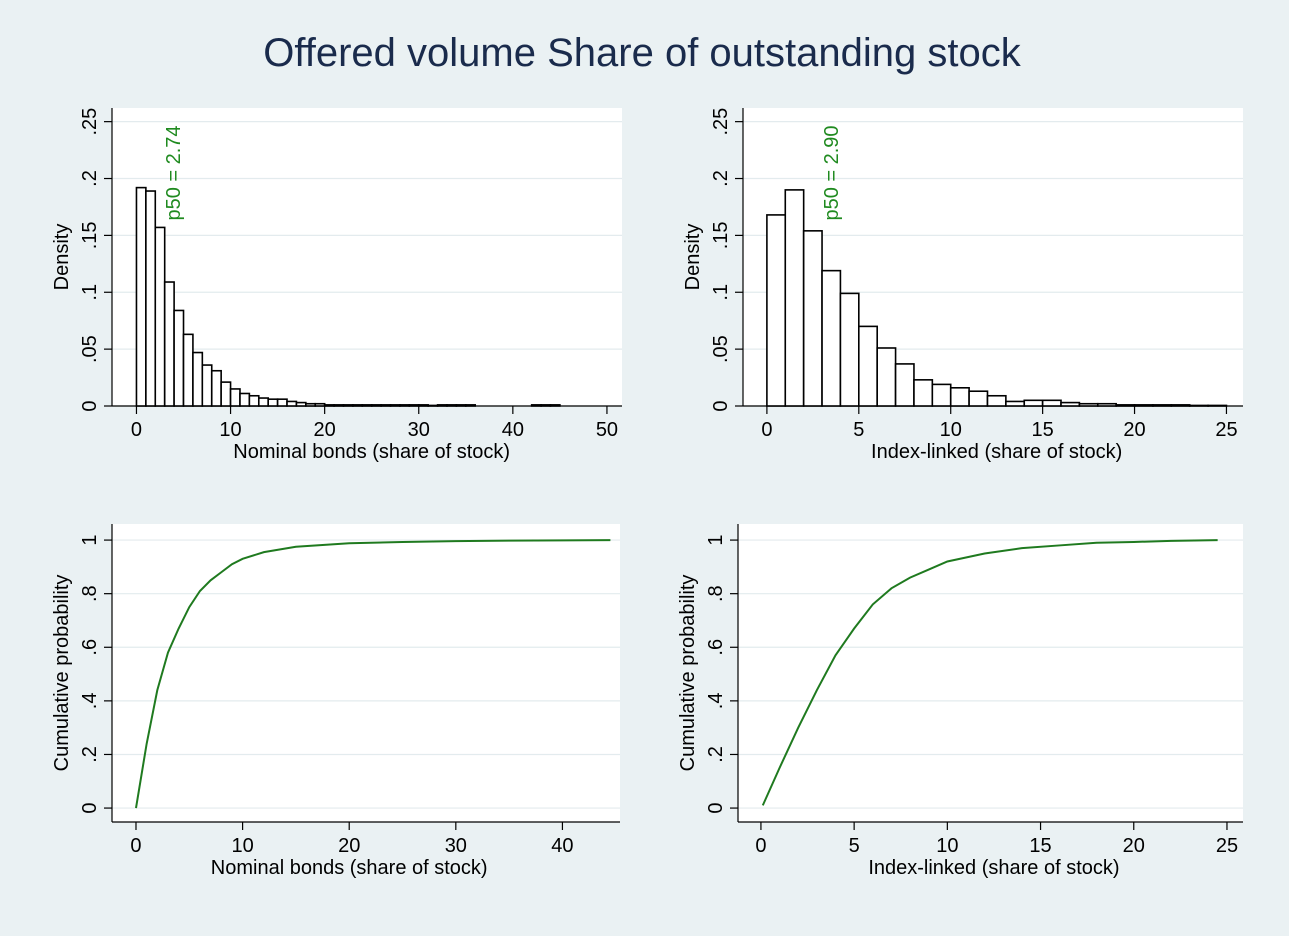  What do you see at coordinates (990, 673) in the screenshot?
I see `plot-area` at bounding box center [990, 673].